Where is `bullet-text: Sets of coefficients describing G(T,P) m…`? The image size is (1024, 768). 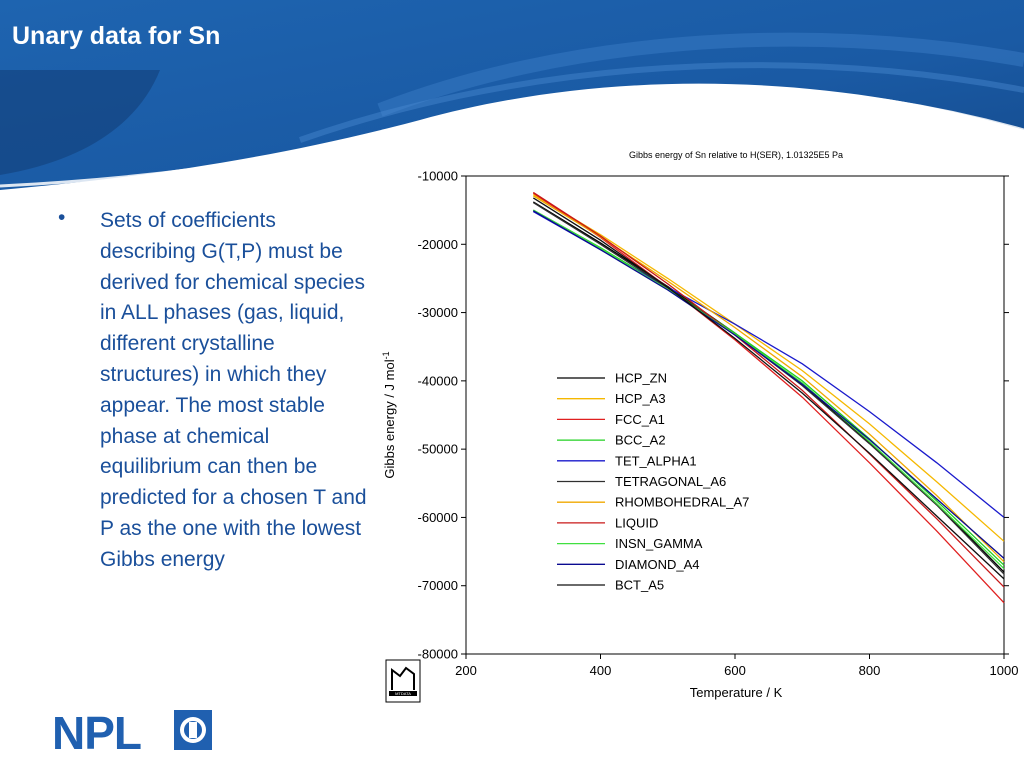 bullet-text: Sets of coefficients describing G(T,P) m… is located at coordinates (233, 390).